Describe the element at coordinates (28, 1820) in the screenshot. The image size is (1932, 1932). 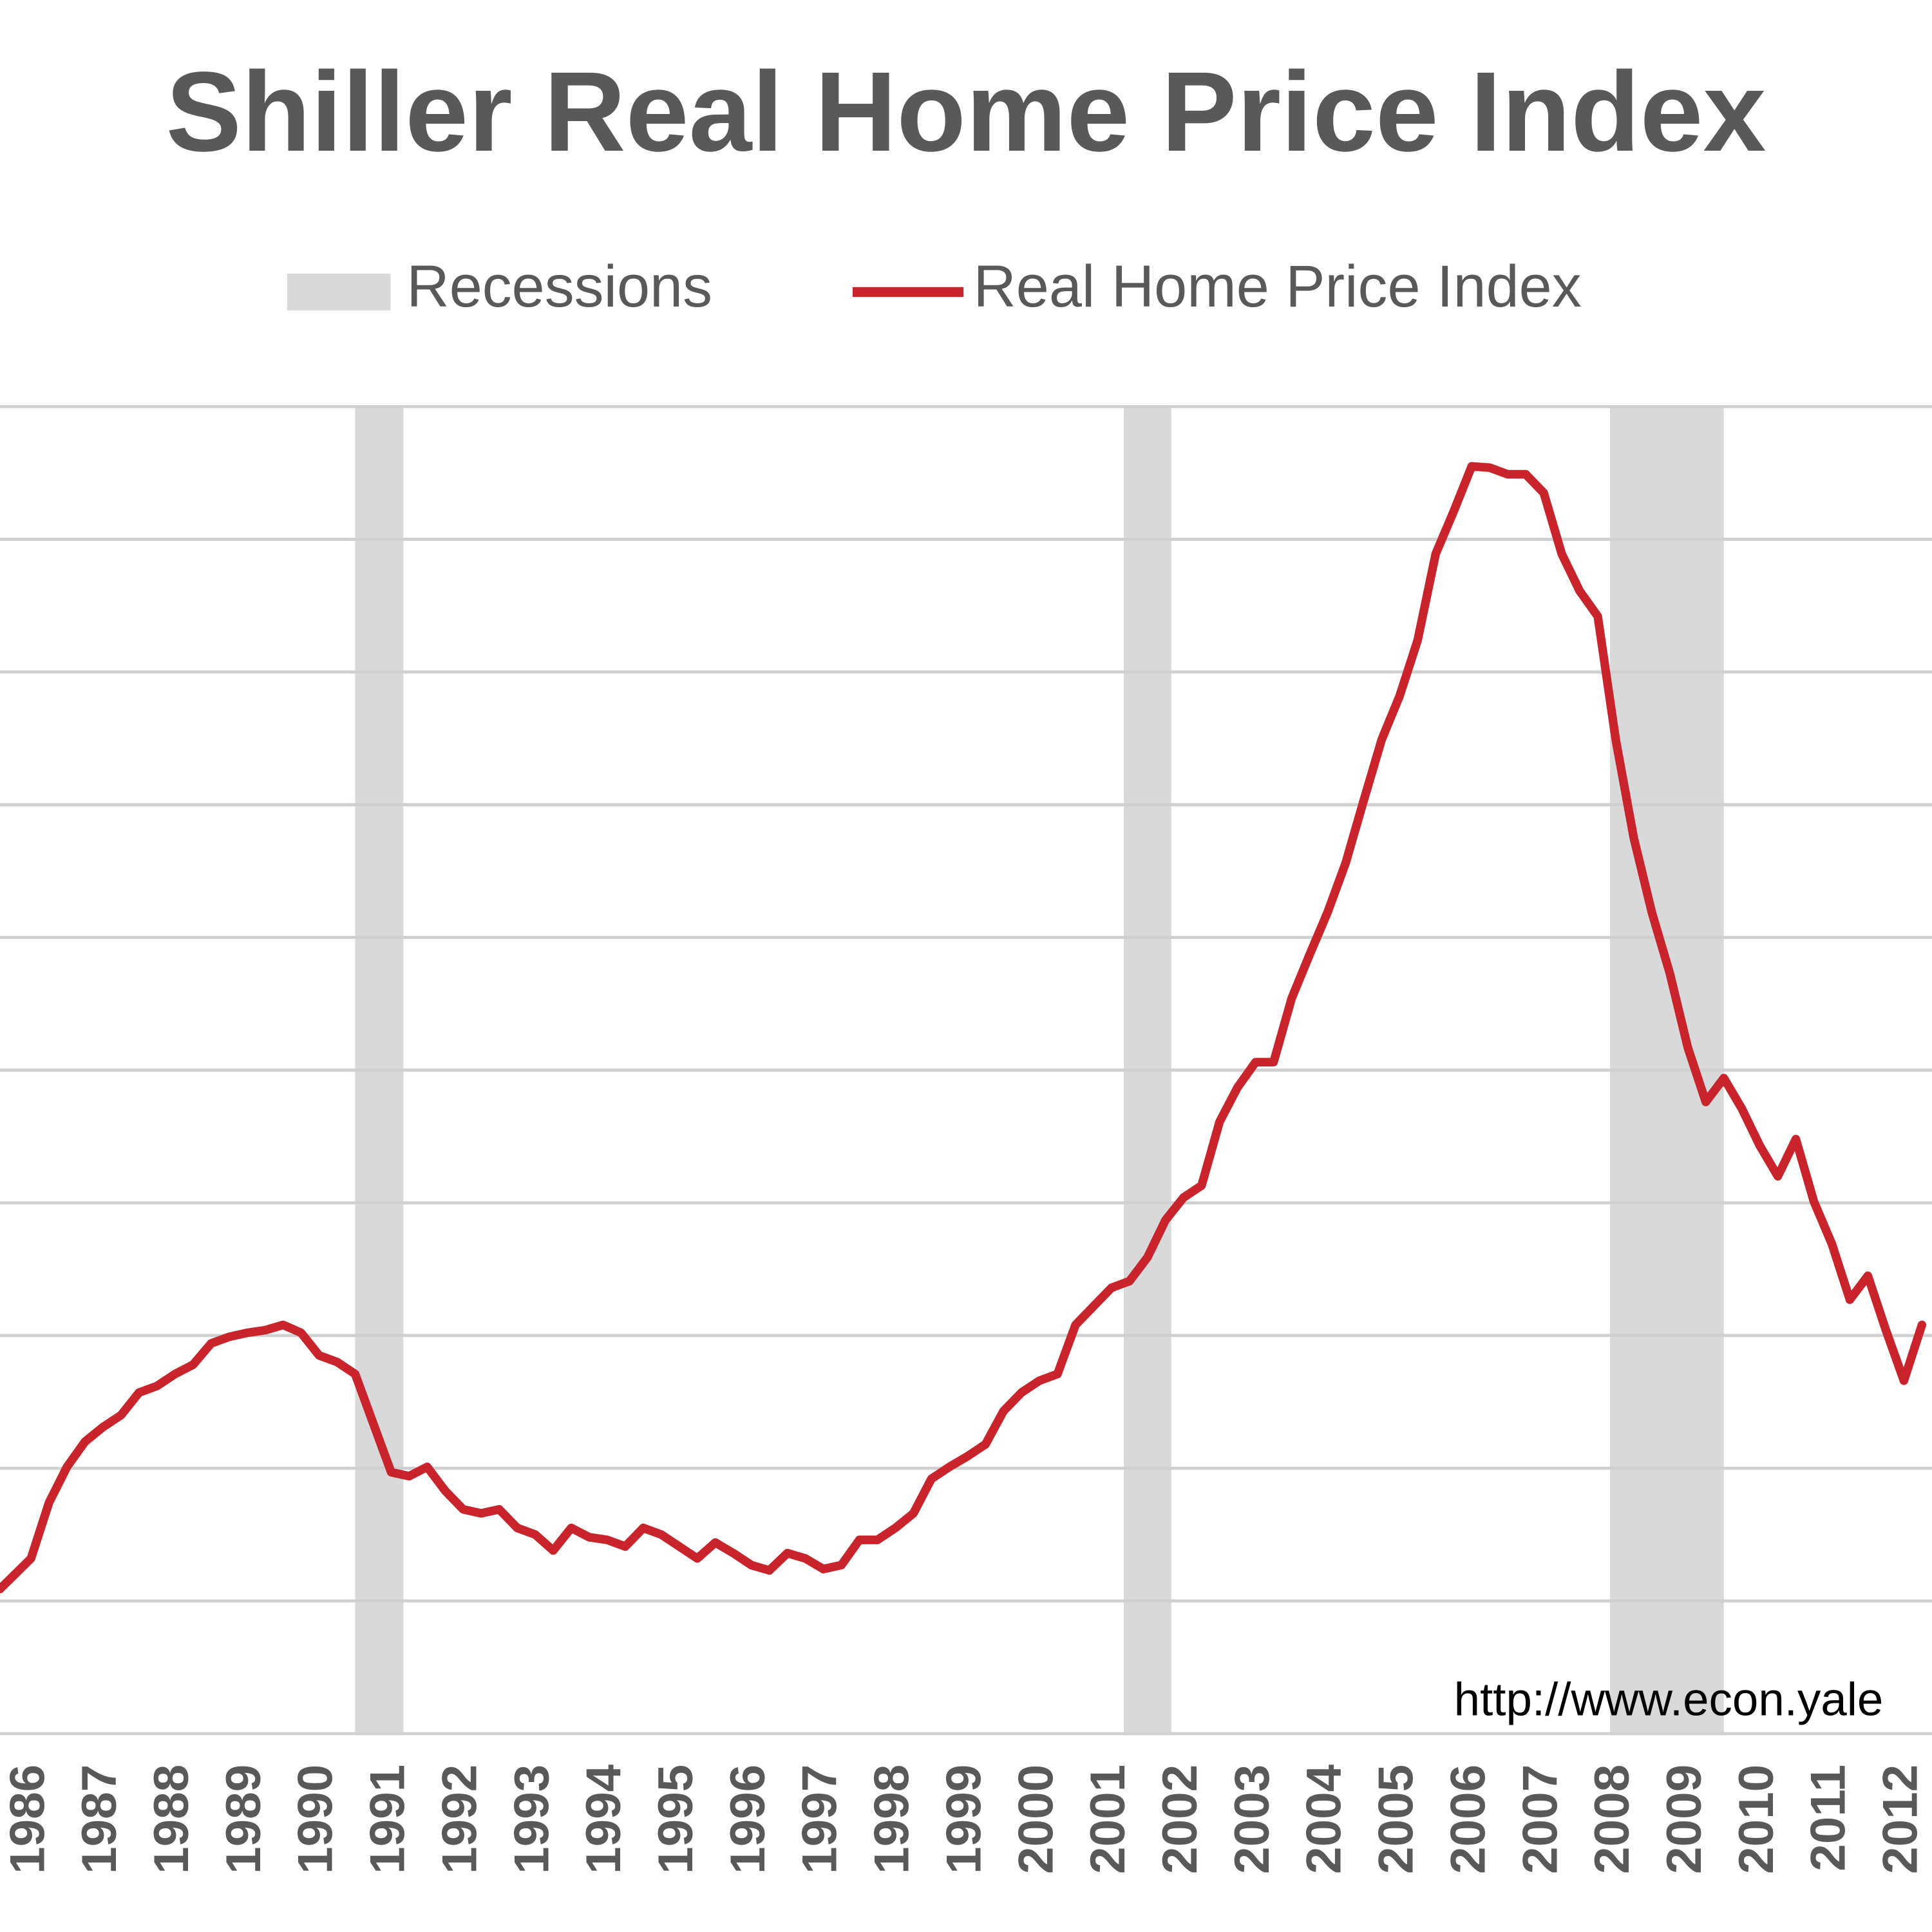
I see `x-tick-label: 1986` at that location.